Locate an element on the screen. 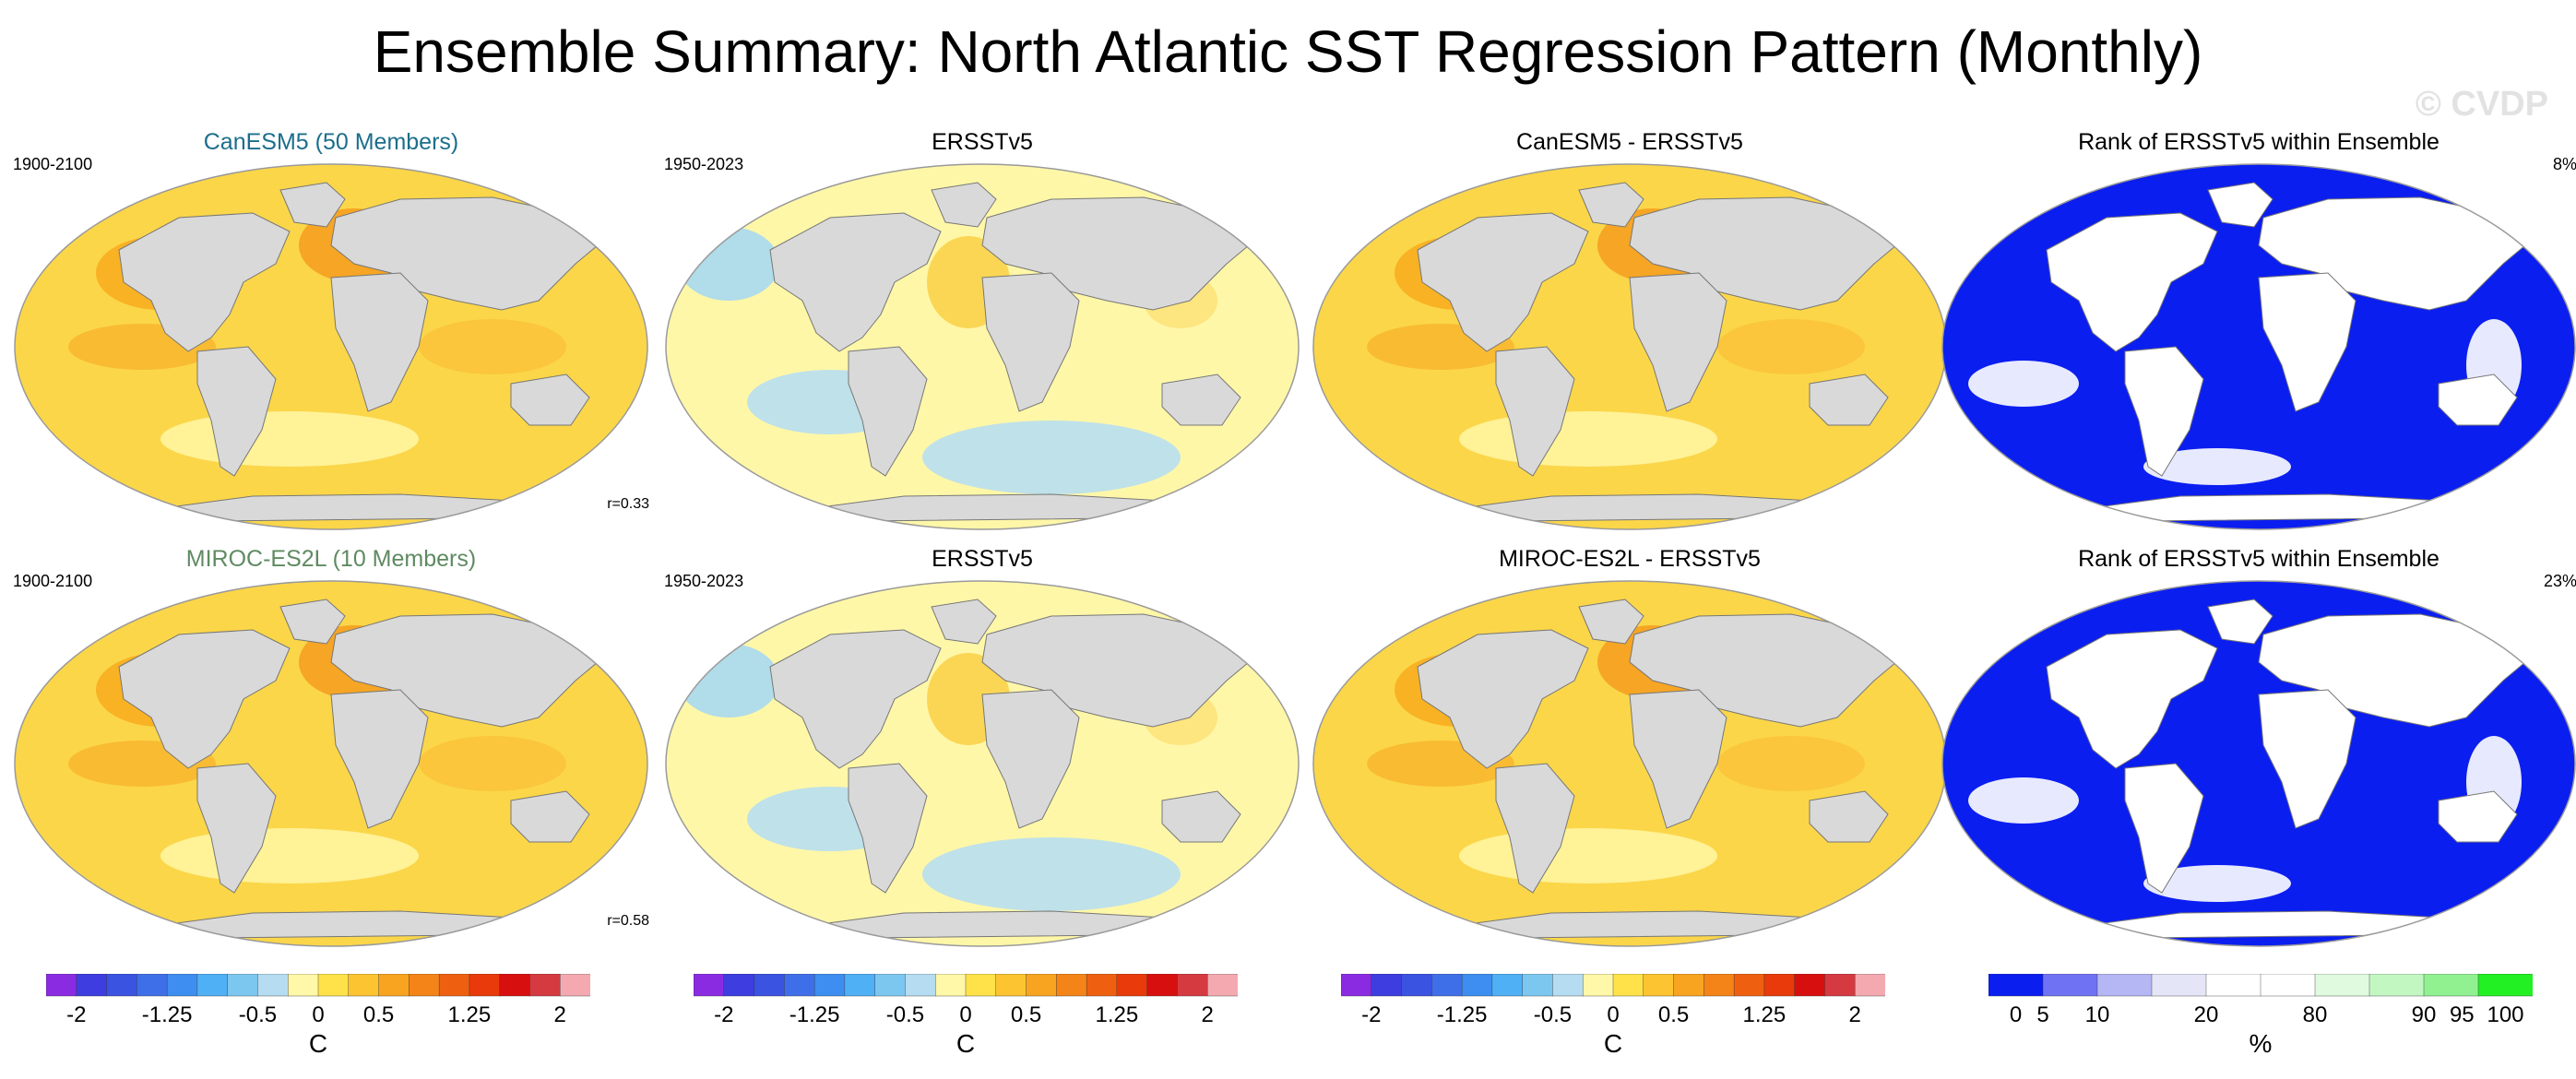 The width and height of the screenshot is (2576, 1079). colorbar-tick-label: 2 is located at coordinates (1855, 1015).